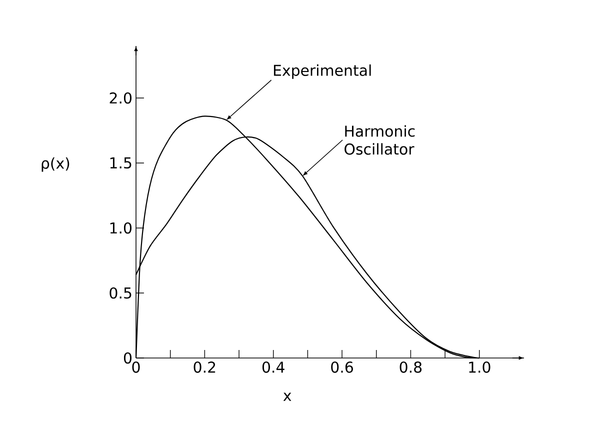 The width and height of the screenshot is (600, 436). What do you see at coordinates (273, 367) in the screenshot?
I see `x-tick-label: 0.4` at bounding box center [273, 367].